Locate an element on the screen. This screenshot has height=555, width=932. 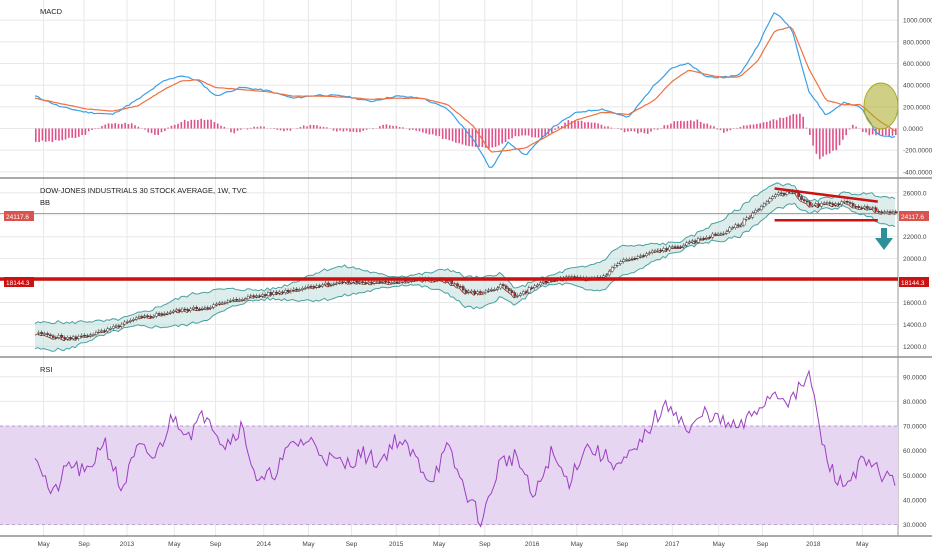
y-tick-label: 200.0000 is located at coordinates (916, 107).